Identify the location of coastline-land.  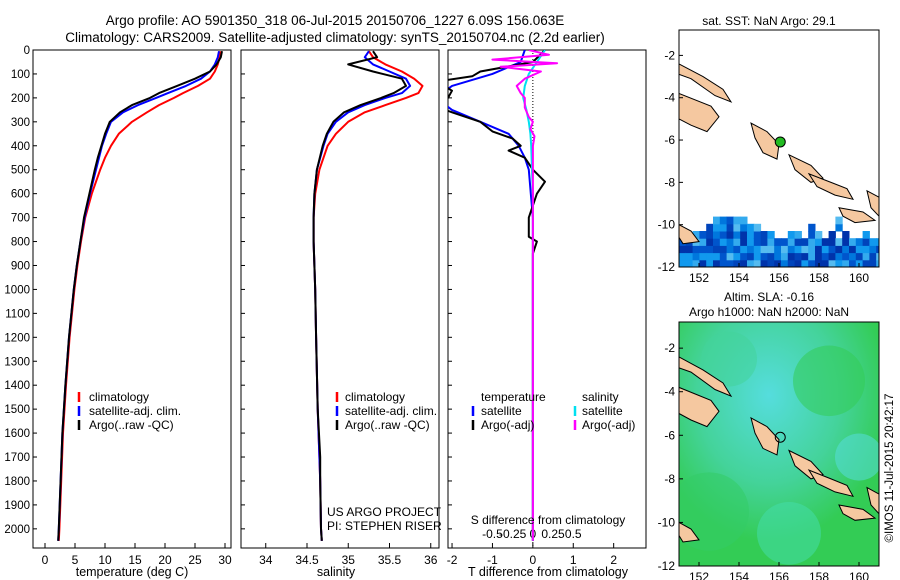
(779, 154).